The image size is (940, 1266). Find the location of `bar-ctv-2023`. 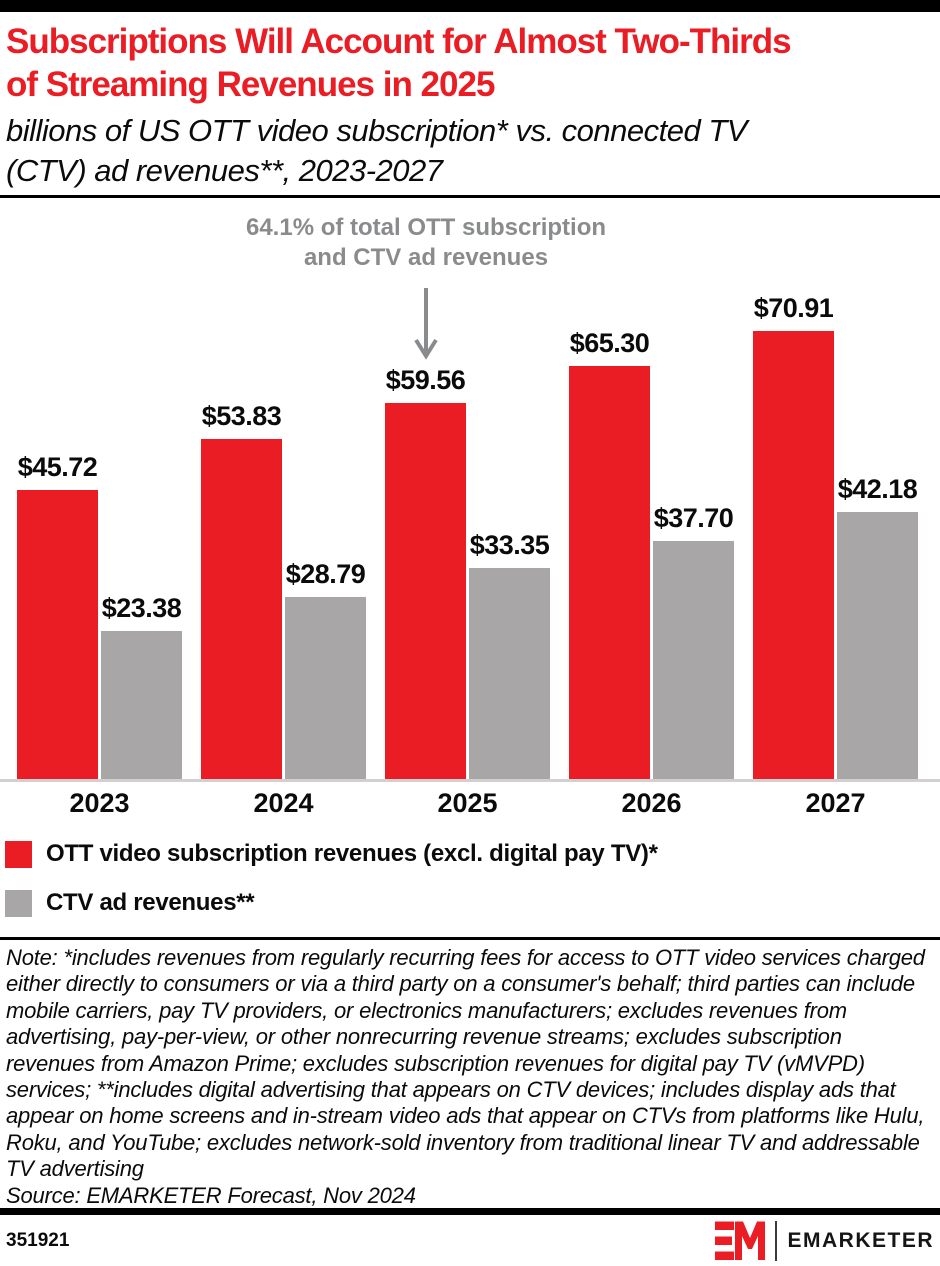

bar-ctv-2023 is located at coordinates (141, 705).